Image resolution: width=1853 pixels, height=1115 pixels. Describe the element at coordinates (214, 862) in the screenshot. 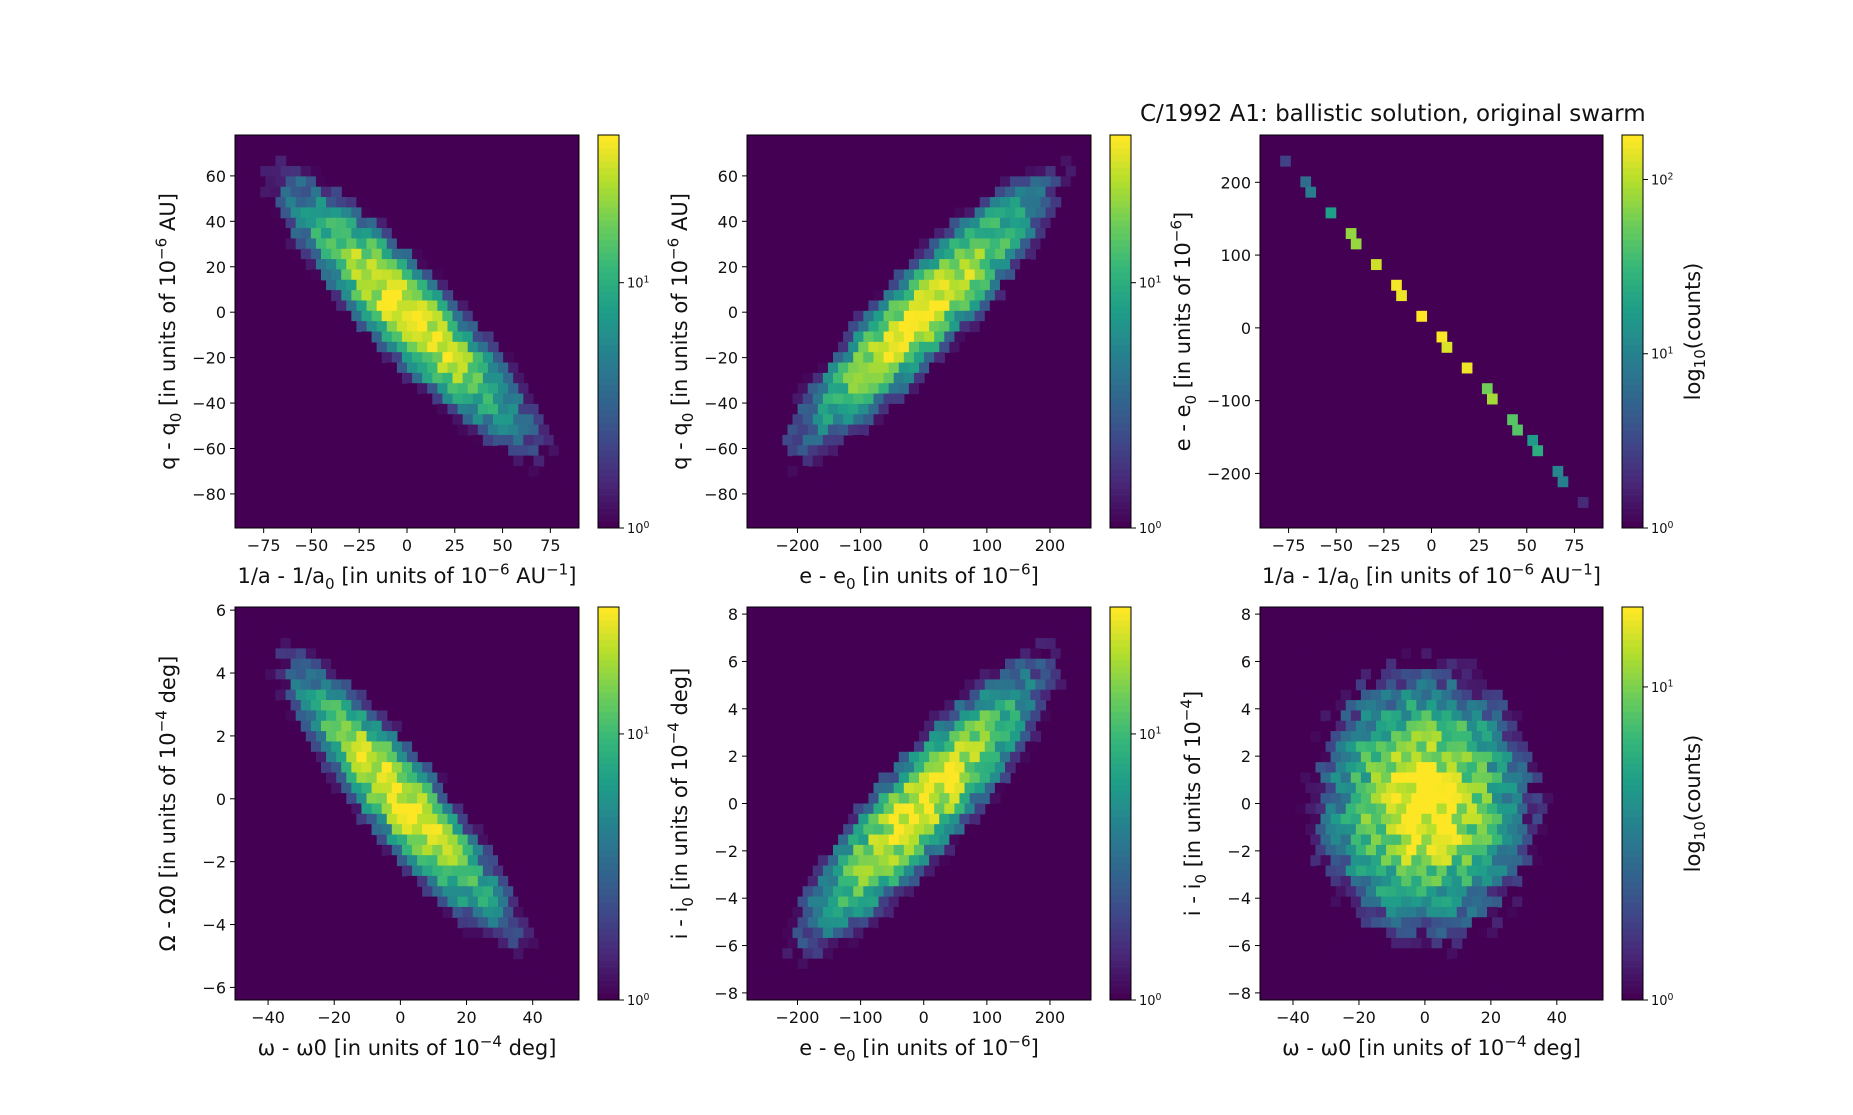

I see `y-tick-label: −2` at that location.